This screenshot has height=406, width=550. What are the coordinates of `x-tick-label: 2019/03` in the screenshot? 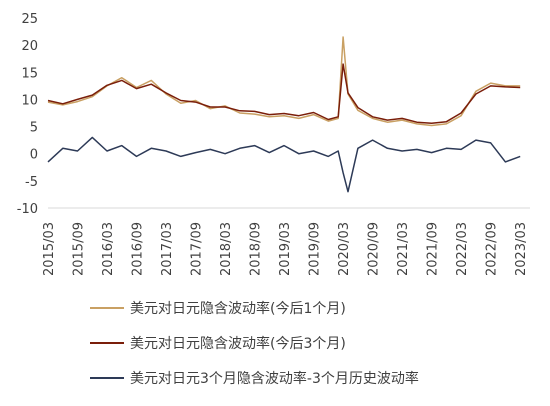 It's located at (285, 249).